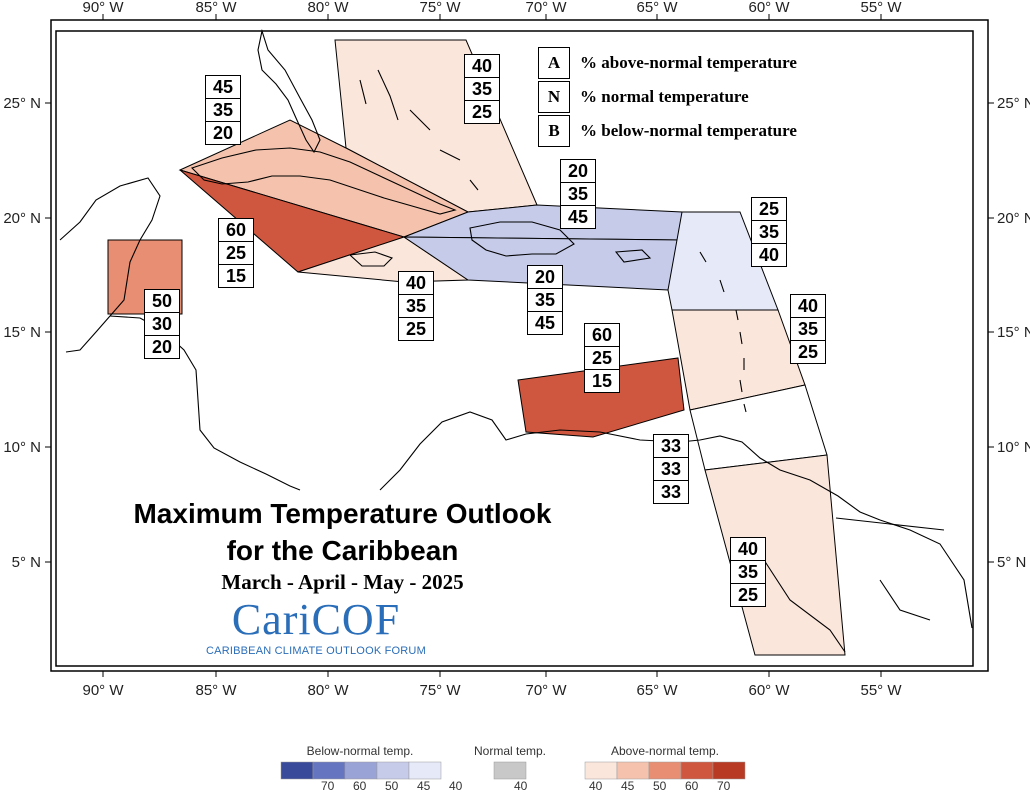 Image resolution: width=1030 pixels, height=793 pixels. I want to click on scale-title-normal: Normal temp., so click(510, 751).